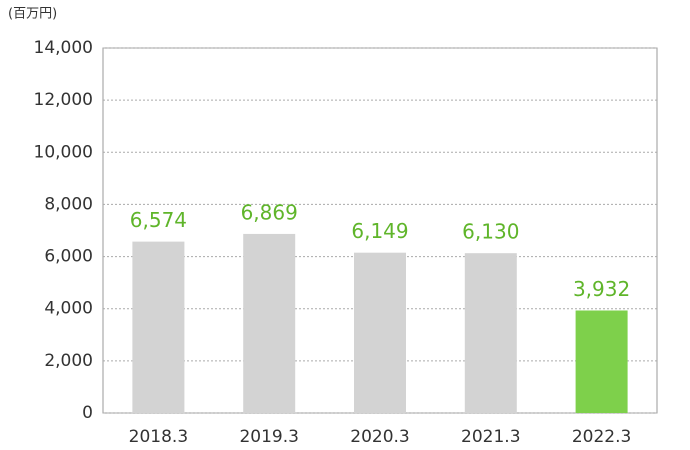 The height and width of the screenshot is (450, 690). What do you see at coordinates (379, 437) in the screenshot?
I see `x-tick-label: 2020.3` at bounding box center [379, 437].